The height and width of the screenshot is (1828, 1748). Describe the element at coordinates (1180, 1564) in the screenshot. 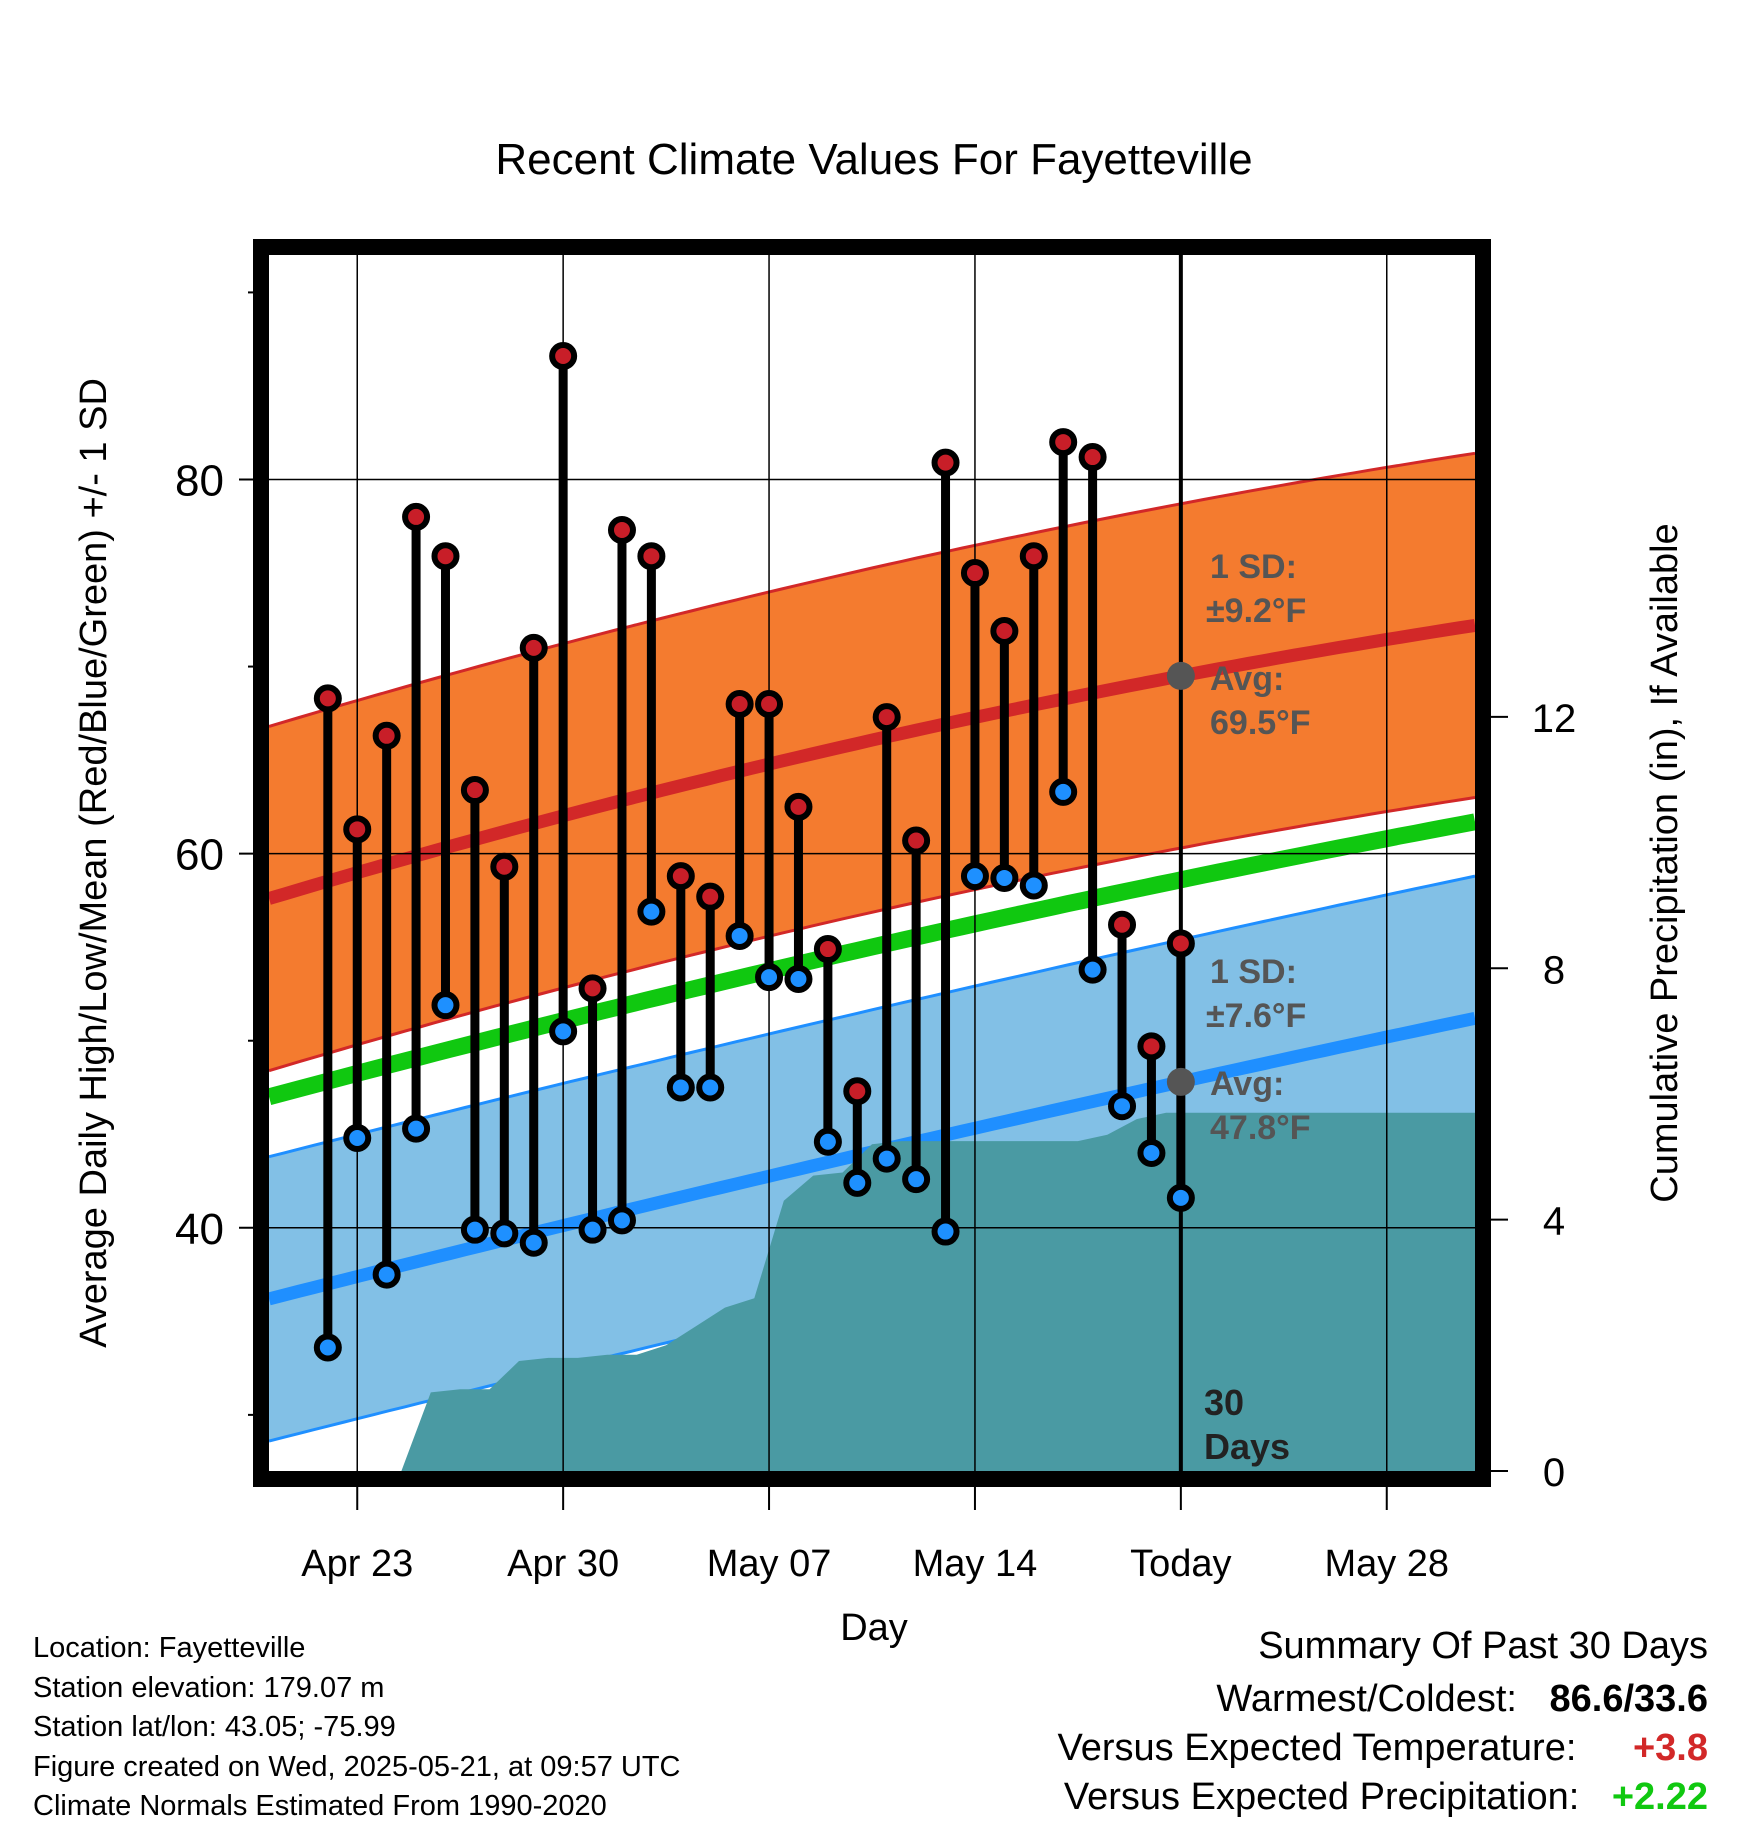

I see `x-tick-label: Today` at that location.